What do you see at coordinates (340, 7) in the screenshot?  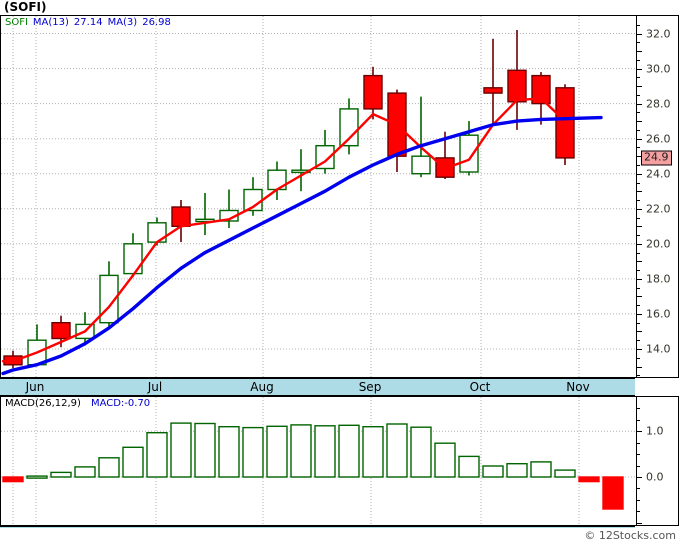 I see `title-bar: (SOFI)` at bounding box center [340, 7].